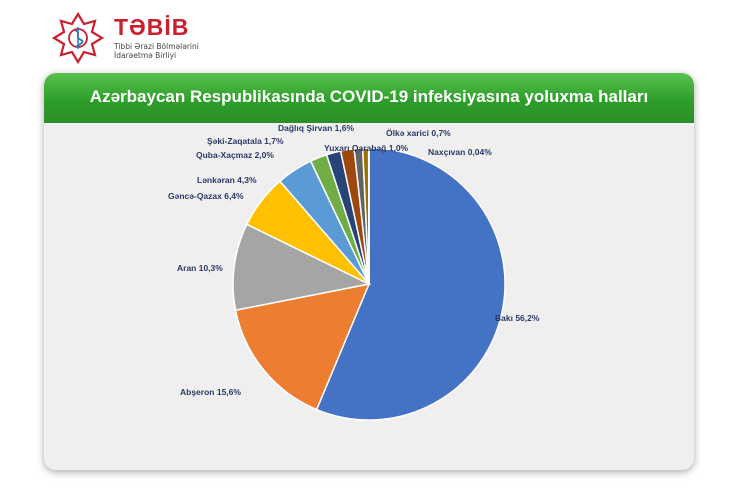 Image resolution: width=746 pixels, height=500 pixels. I want to click on slice-data-label: Yuxarı Qarabağ 1,0%, so click(366, 148).